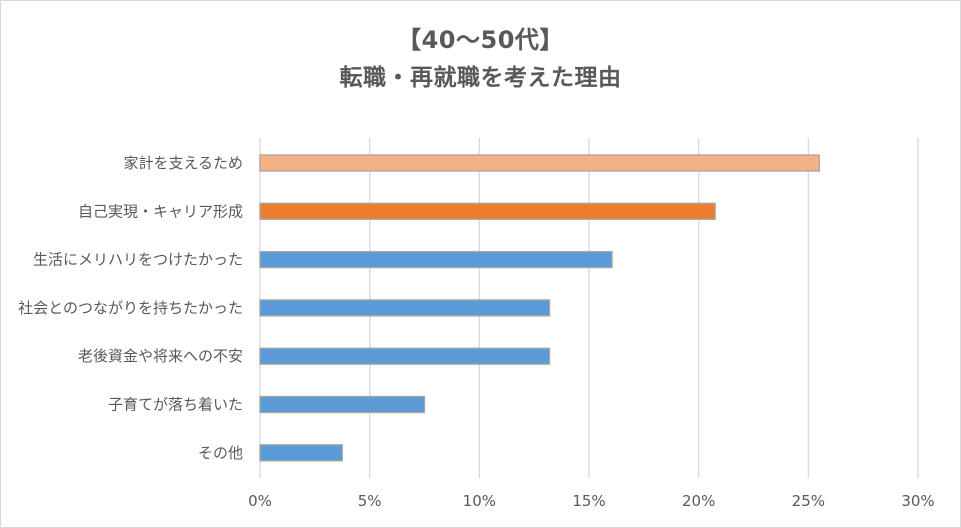 The height and width of the screenshot is (528, 961). I want to click on chart-title: 【40～50代】, so click(480, 40).